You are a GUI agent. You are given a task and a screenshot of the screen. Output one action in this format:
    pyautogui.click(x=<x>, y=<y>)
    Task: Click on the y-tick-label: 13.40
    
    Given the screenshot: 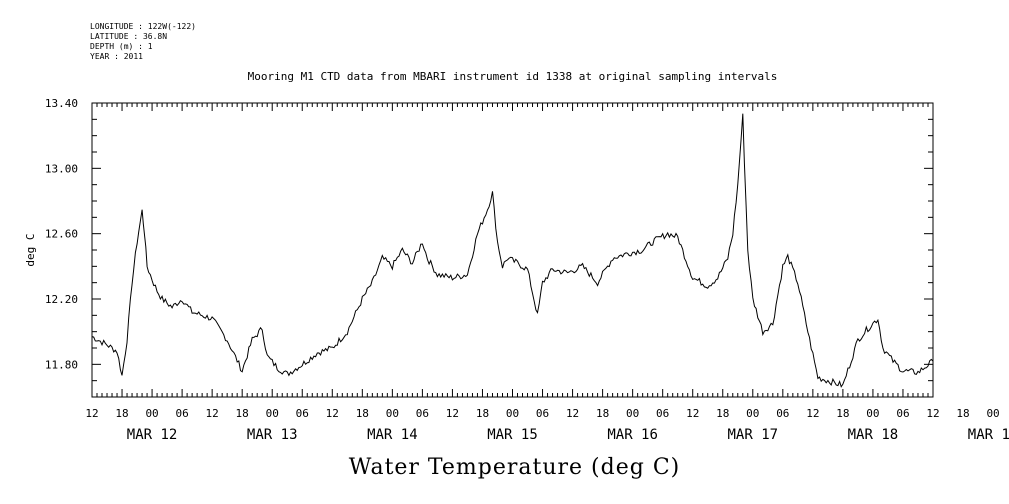 What is the action you would take?
    pyautogui.click(x=61, y=103)
    